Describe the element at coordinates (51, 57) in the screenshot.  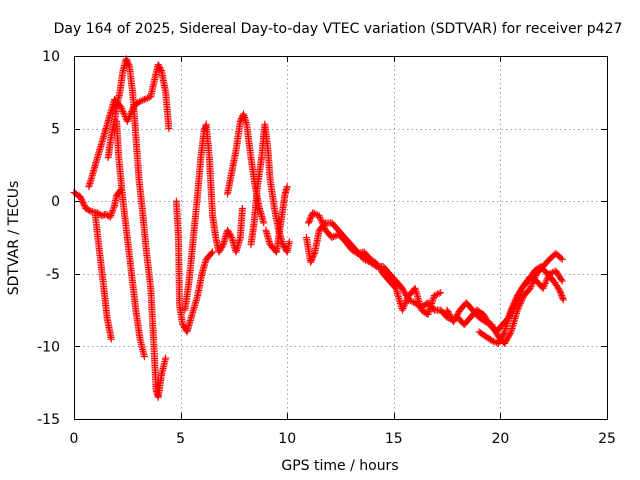
I see `y-tick-label: 10` at that location.